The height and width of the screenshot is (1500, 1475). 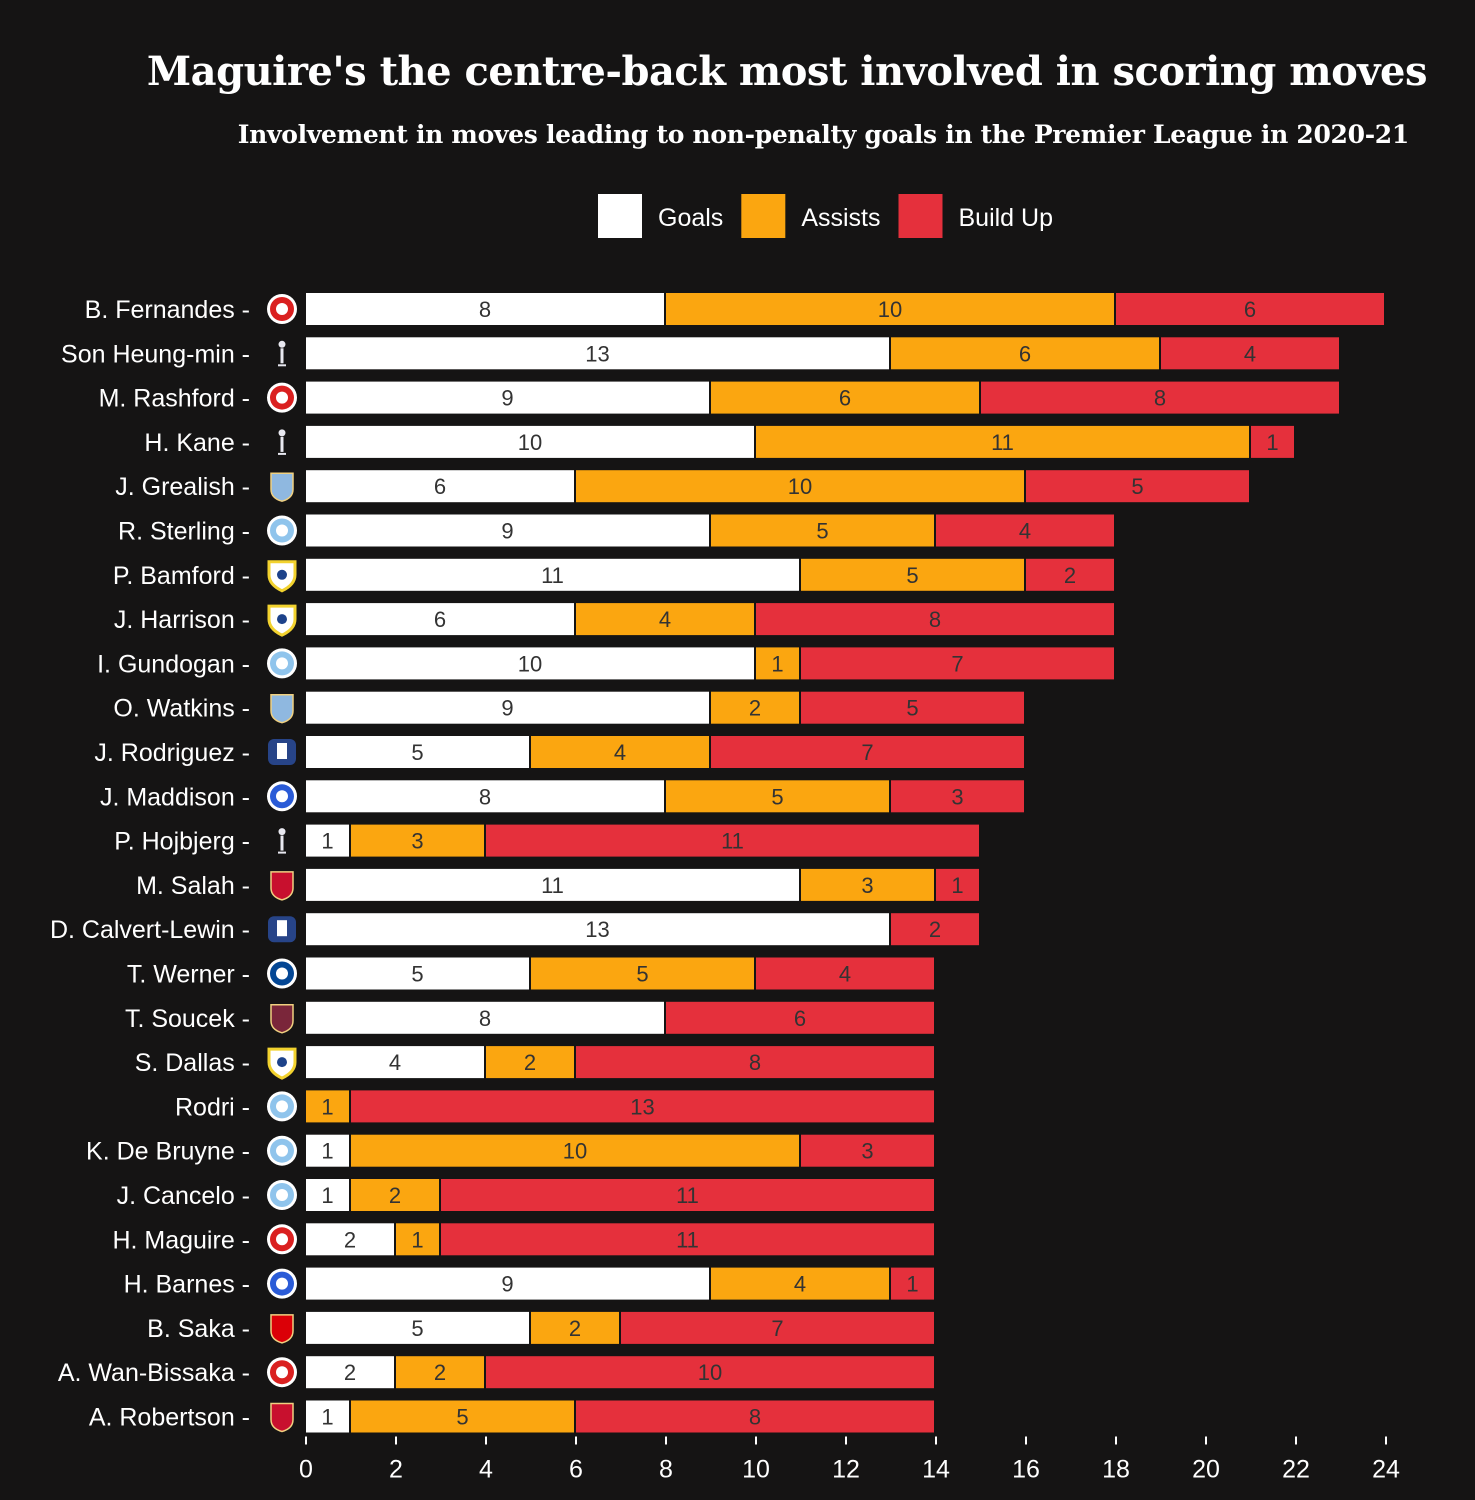 What do you see at coordinates (935, 929) in the screenshot?
I see `data-label-build-up: 2` at bounding box center [935, 929].